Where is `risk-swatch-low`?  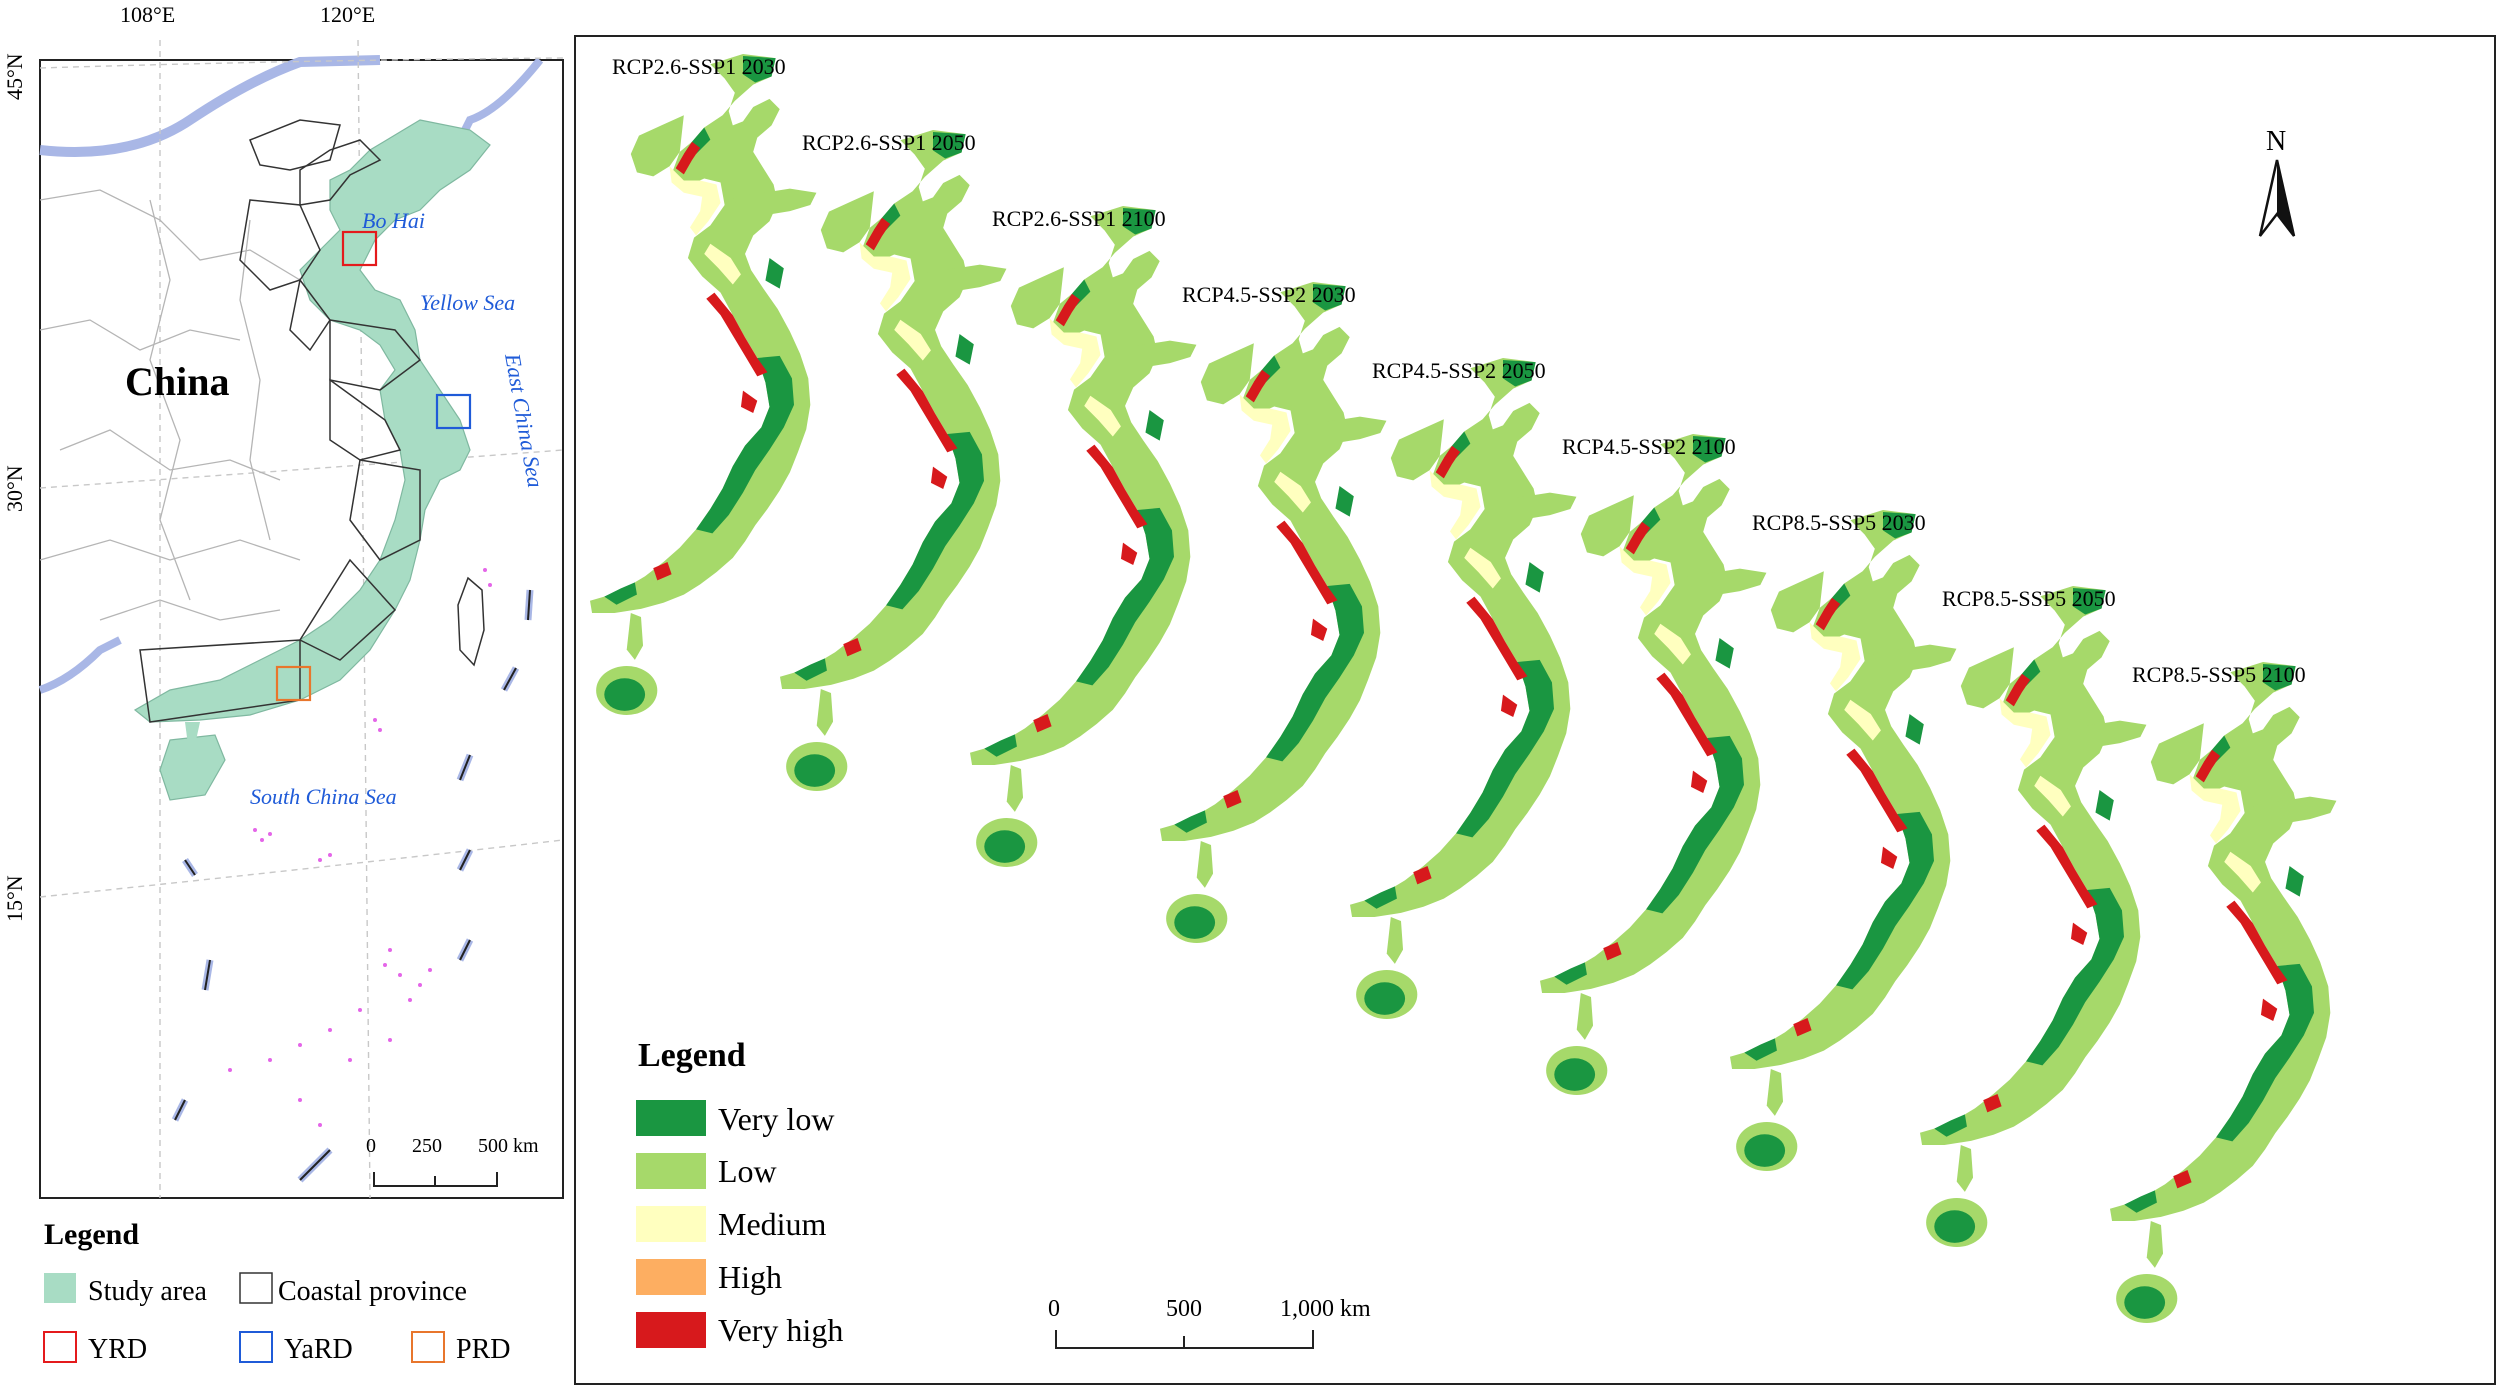
risk-swatch-low is located at coordinates (671, 1171).